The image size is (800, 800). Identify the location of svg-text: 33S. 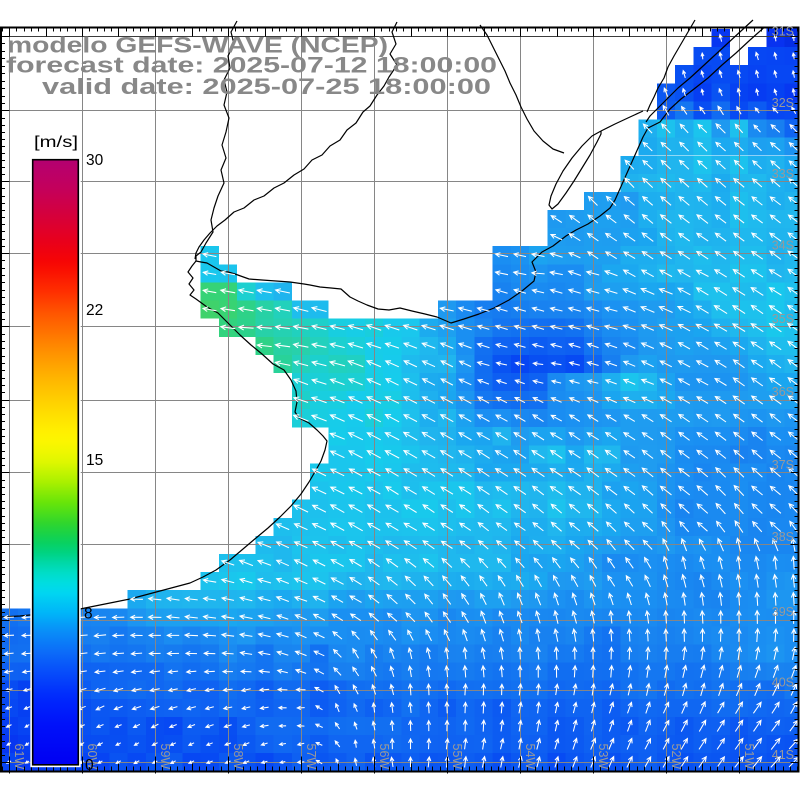
(783, 174).